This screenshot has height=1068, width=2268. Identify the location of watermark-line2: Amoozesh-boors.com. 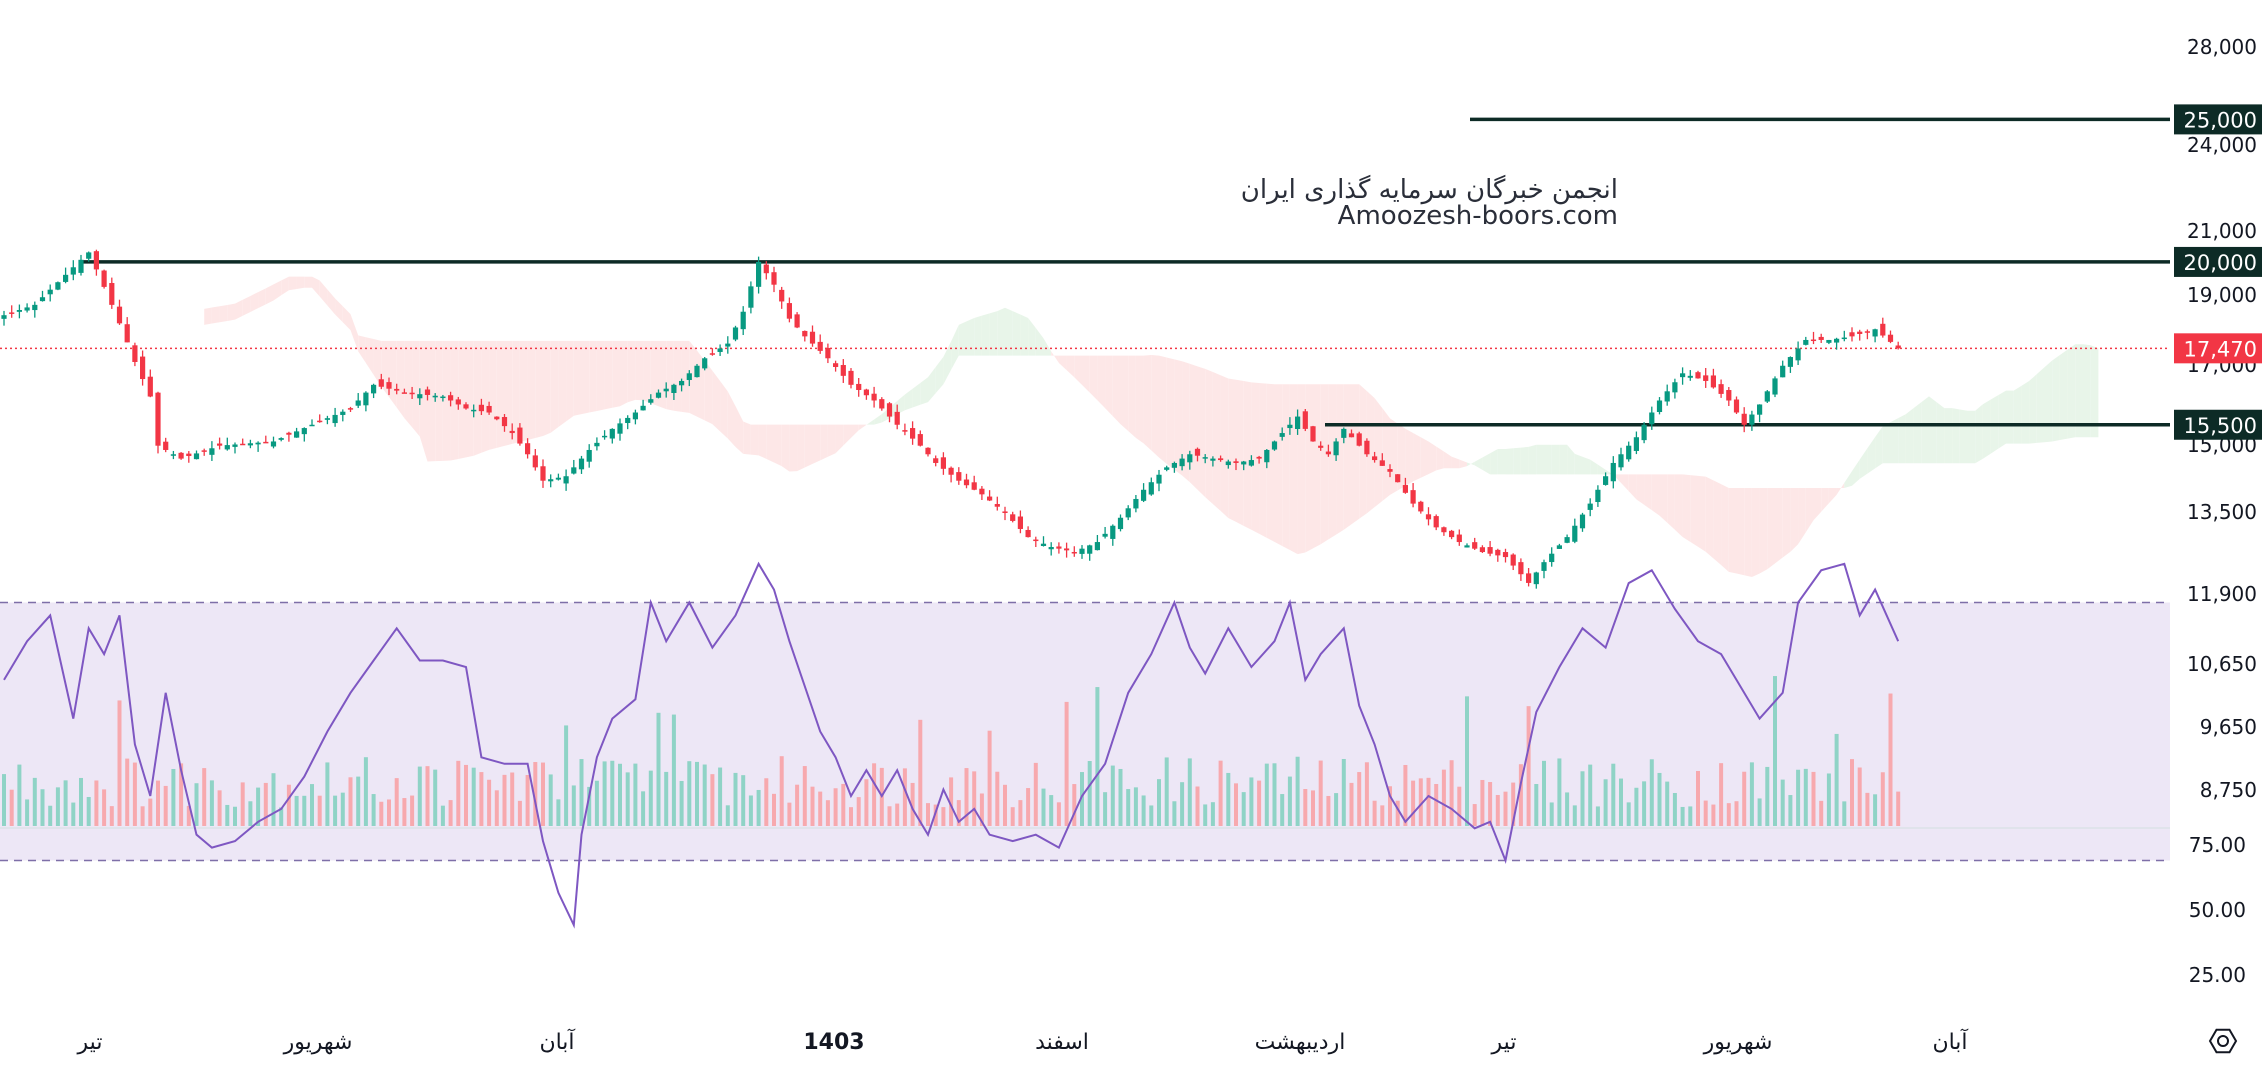
(1478, 216).